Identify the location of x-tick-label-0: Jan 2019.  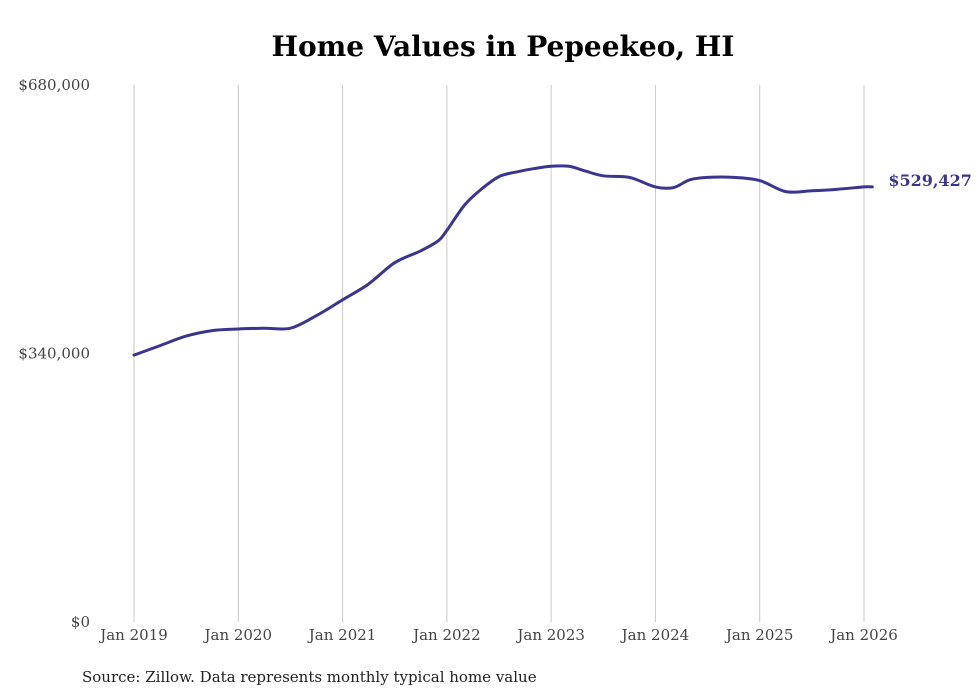
(133, 635).